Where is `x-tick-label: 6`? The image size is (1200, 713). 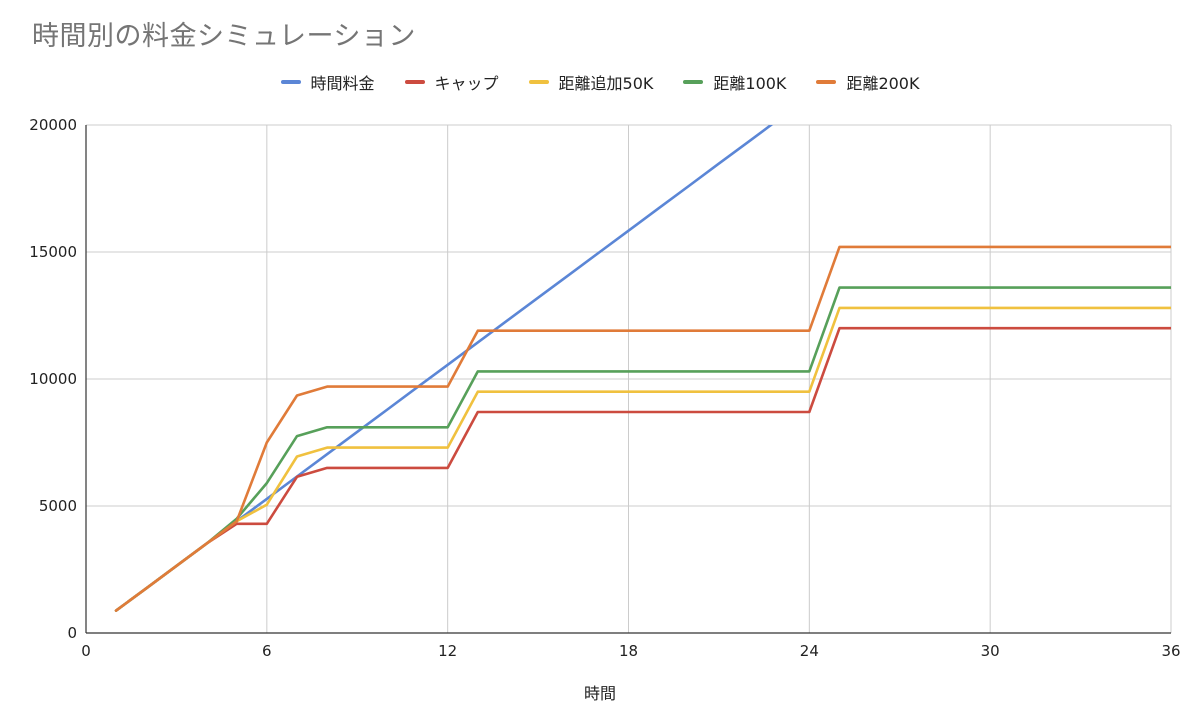 x-tick-label: 6 is located at coordinates (267, 651).